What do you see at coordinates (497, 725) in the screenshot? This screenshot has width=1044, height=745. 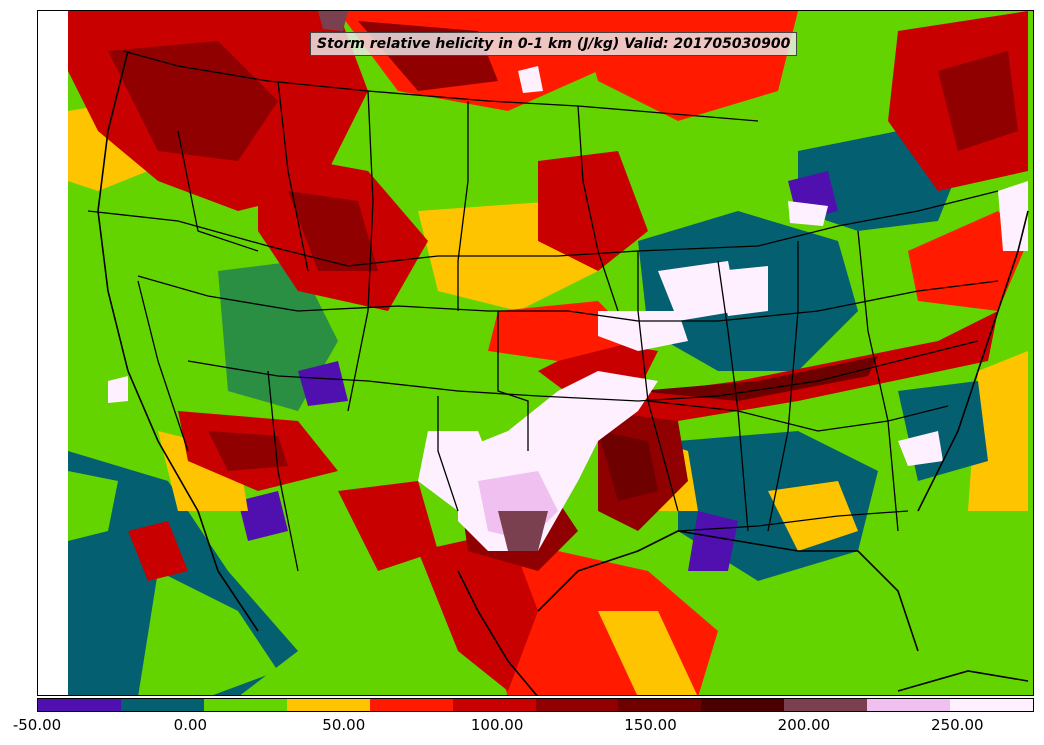 I see `colorbar-tick-label: 100.00` at bounding box center [497, 725].